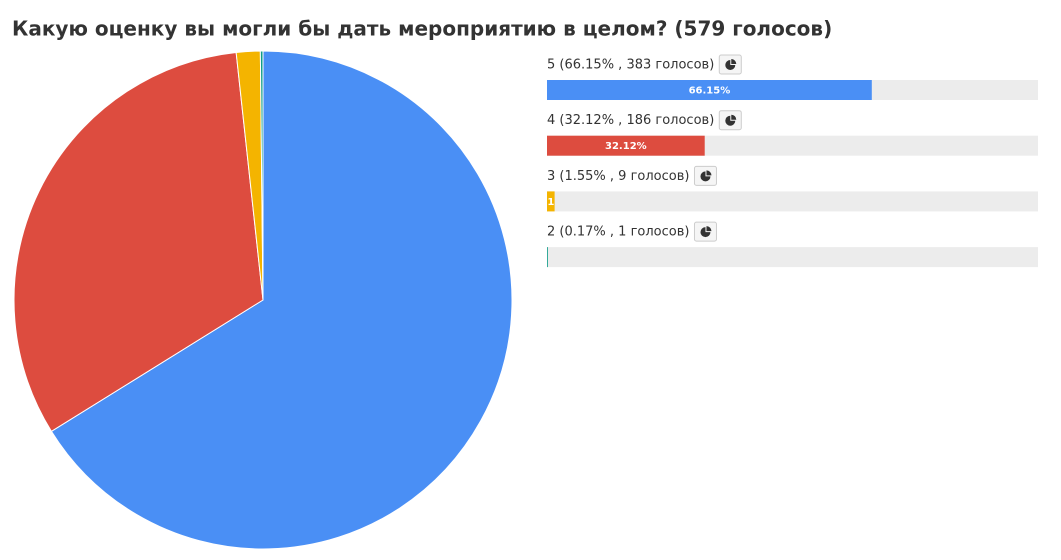 This screenshot has height=560, width=1061. I want to click on bar-label: 32.12%, so click(626, 146).